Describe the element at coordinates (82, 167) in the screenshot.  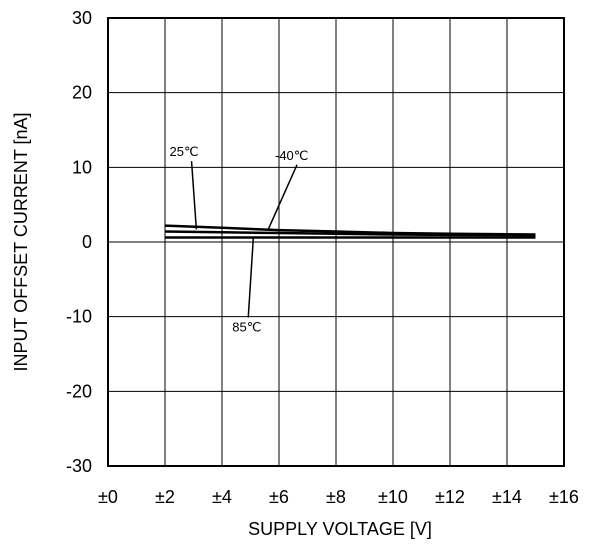
I see `y-tick-label: 10` at that location.